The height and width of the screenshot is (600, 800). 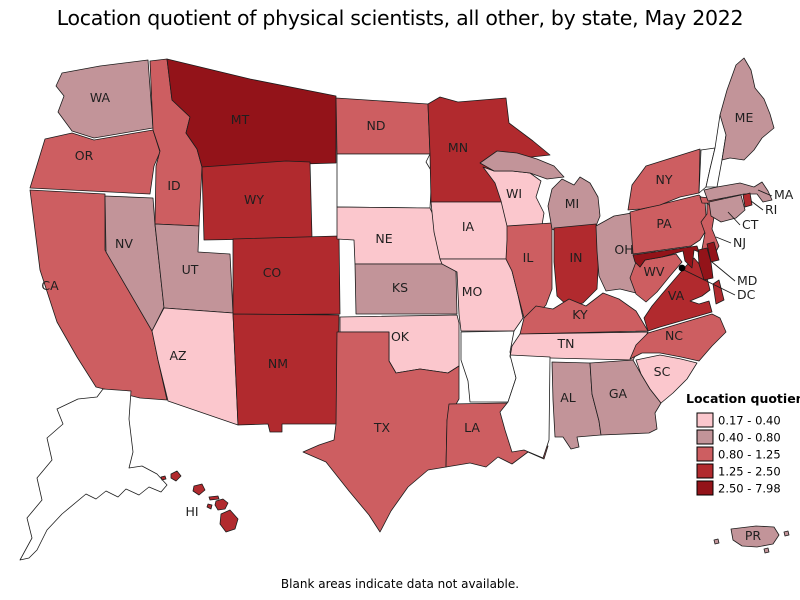 I want to click on state-label-tx: TX, so click(x=382, y=427).